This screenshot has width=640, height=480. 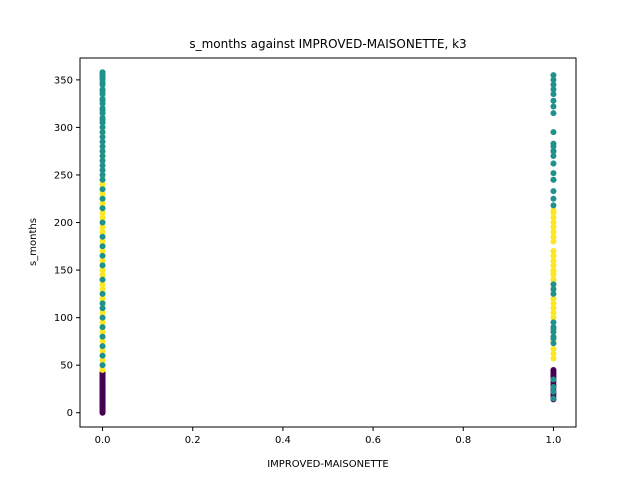 I want to click on y-tick-label: 250, so click(x=63, y=175).